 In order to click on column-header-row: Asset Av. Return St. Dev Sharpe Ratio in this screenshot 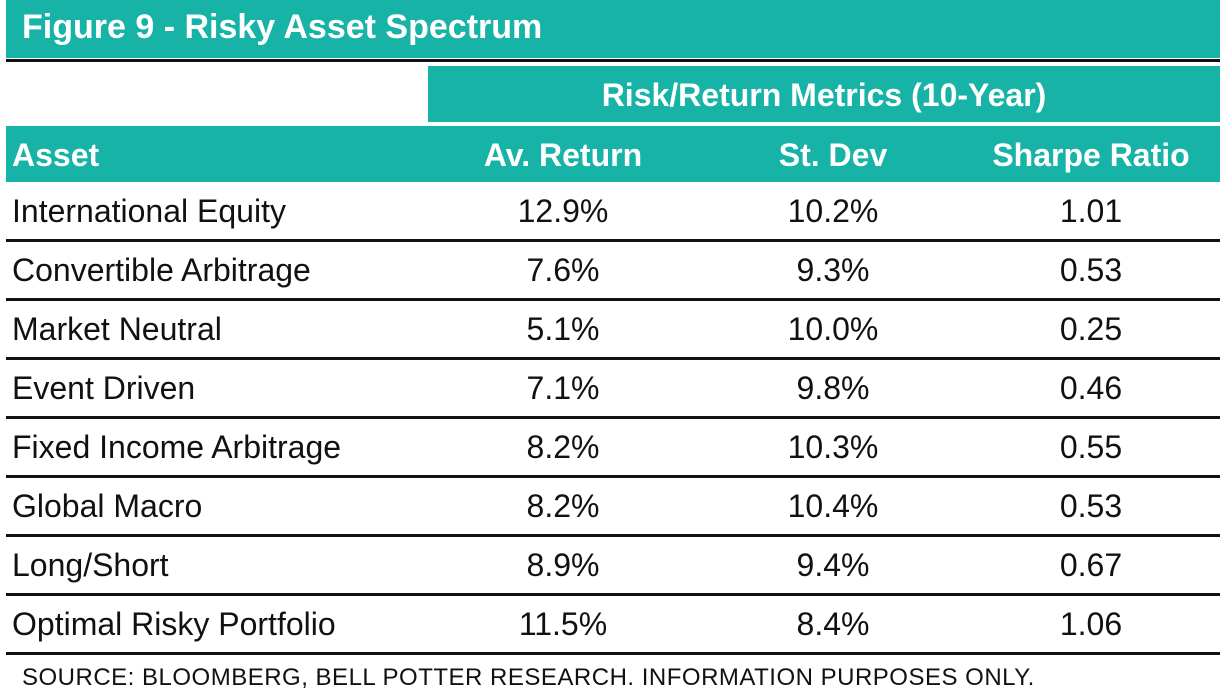, I will do `click(613, 154)`.